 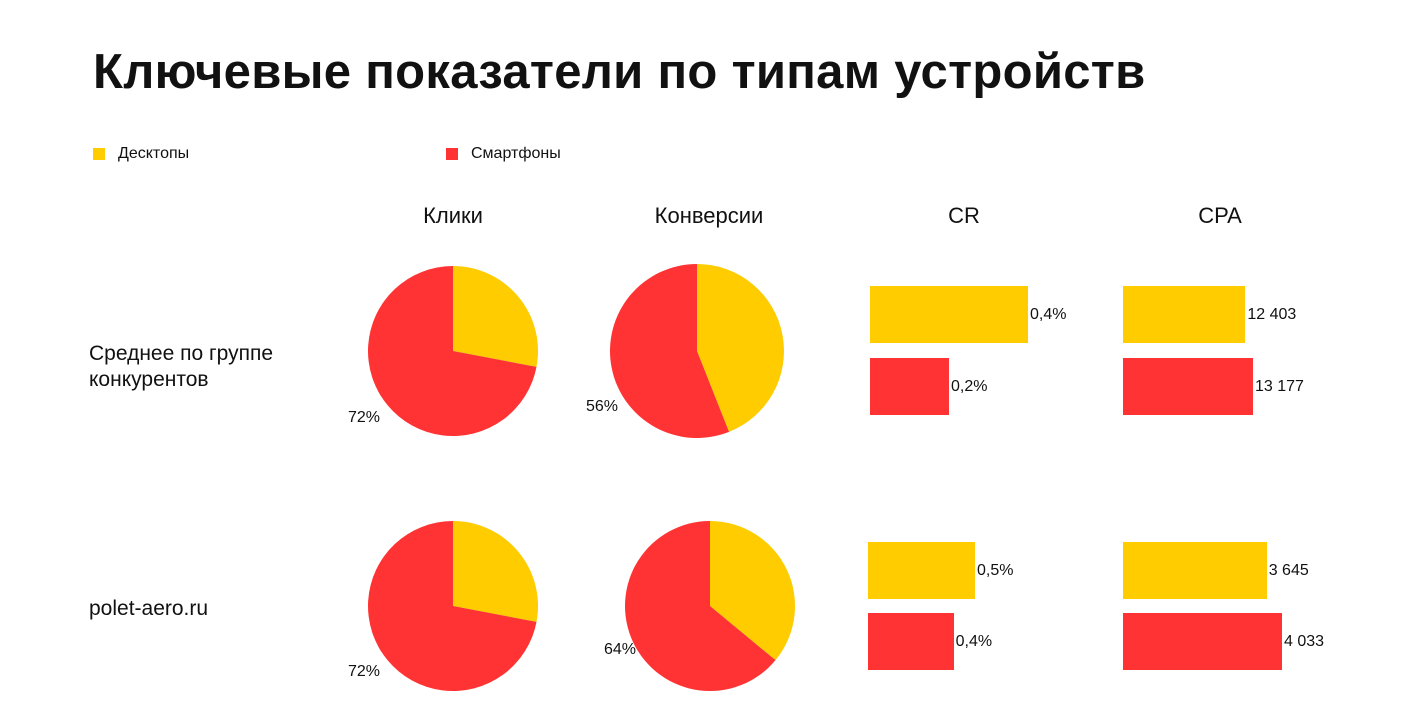 I want to click on legend-item-smartphones: Смартфоны, so click(x=503, y=154).